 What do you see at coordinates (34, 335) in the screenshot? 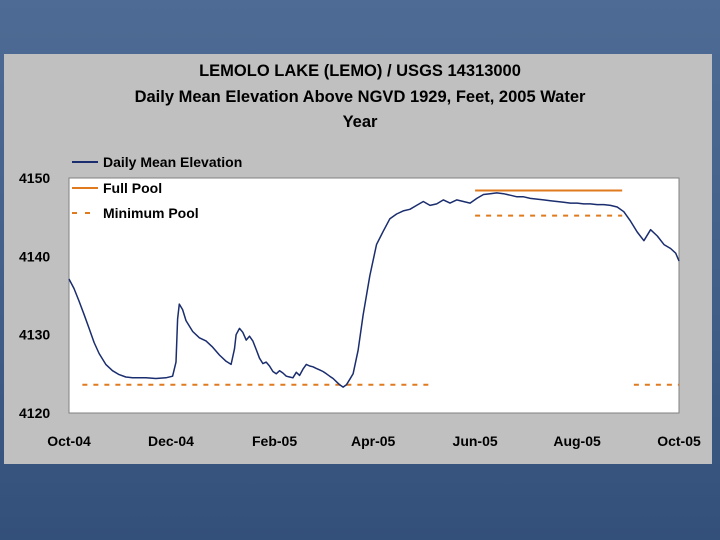
I see `y-tick-label: 4130` at bounding box center [34, 335].